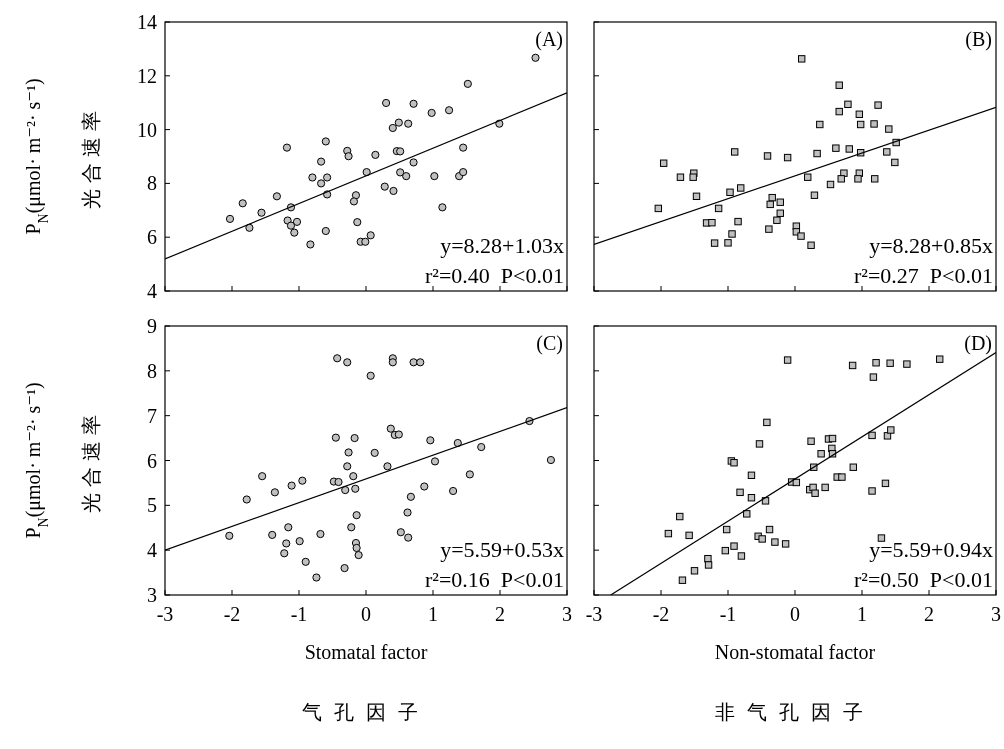 The width and height of the screenshot is (1004, 749). What do you see at coordinates (978, 343) in the screenshot?
I see `annotation: (D)` at bounding box center [978, 343].